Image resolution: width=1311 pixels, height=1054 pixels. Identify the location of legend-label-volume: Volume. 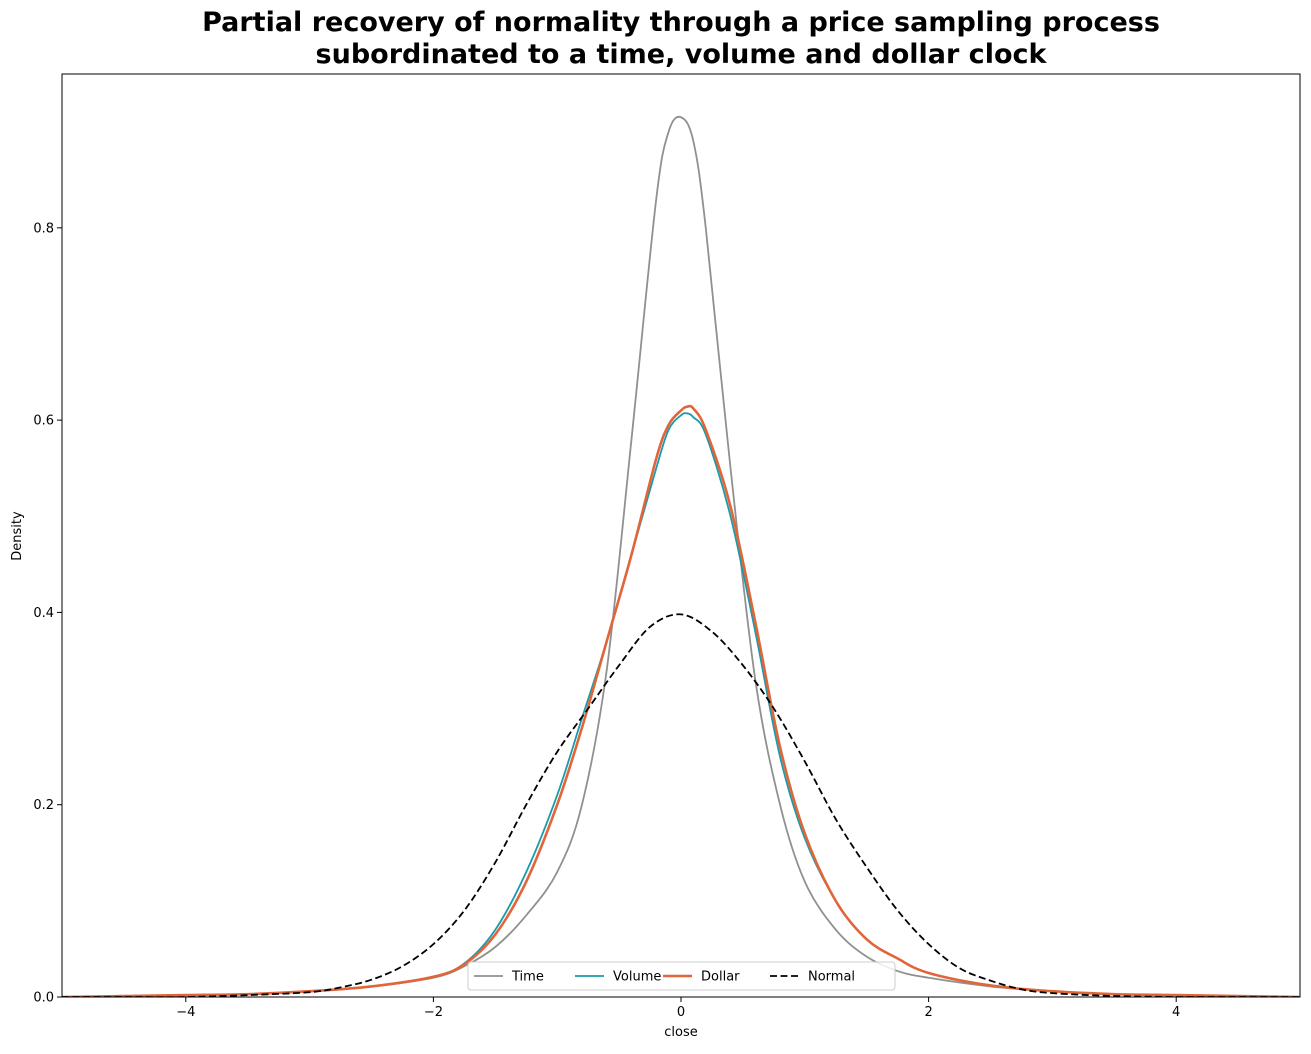
(637, 977).